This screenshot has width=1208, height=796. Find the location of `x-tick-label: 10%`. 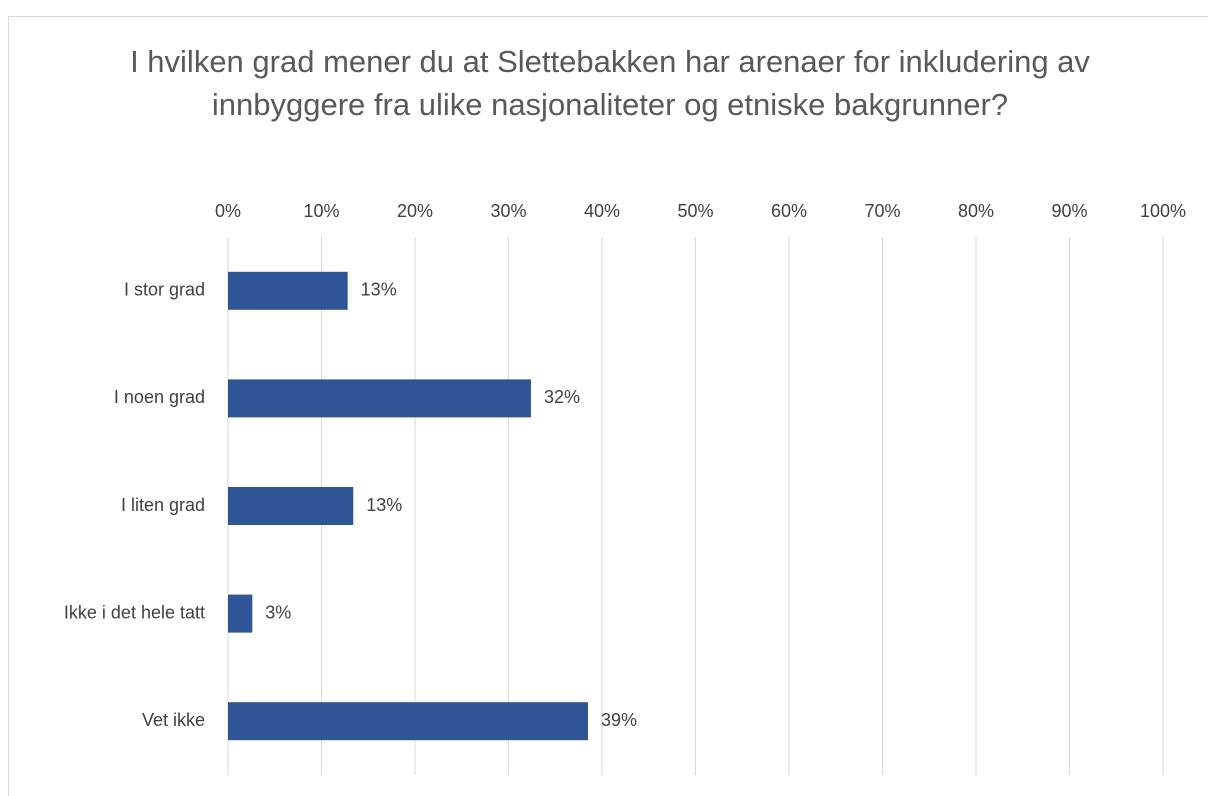

x-tick-label: 10% is located at coordinates (321, 211).